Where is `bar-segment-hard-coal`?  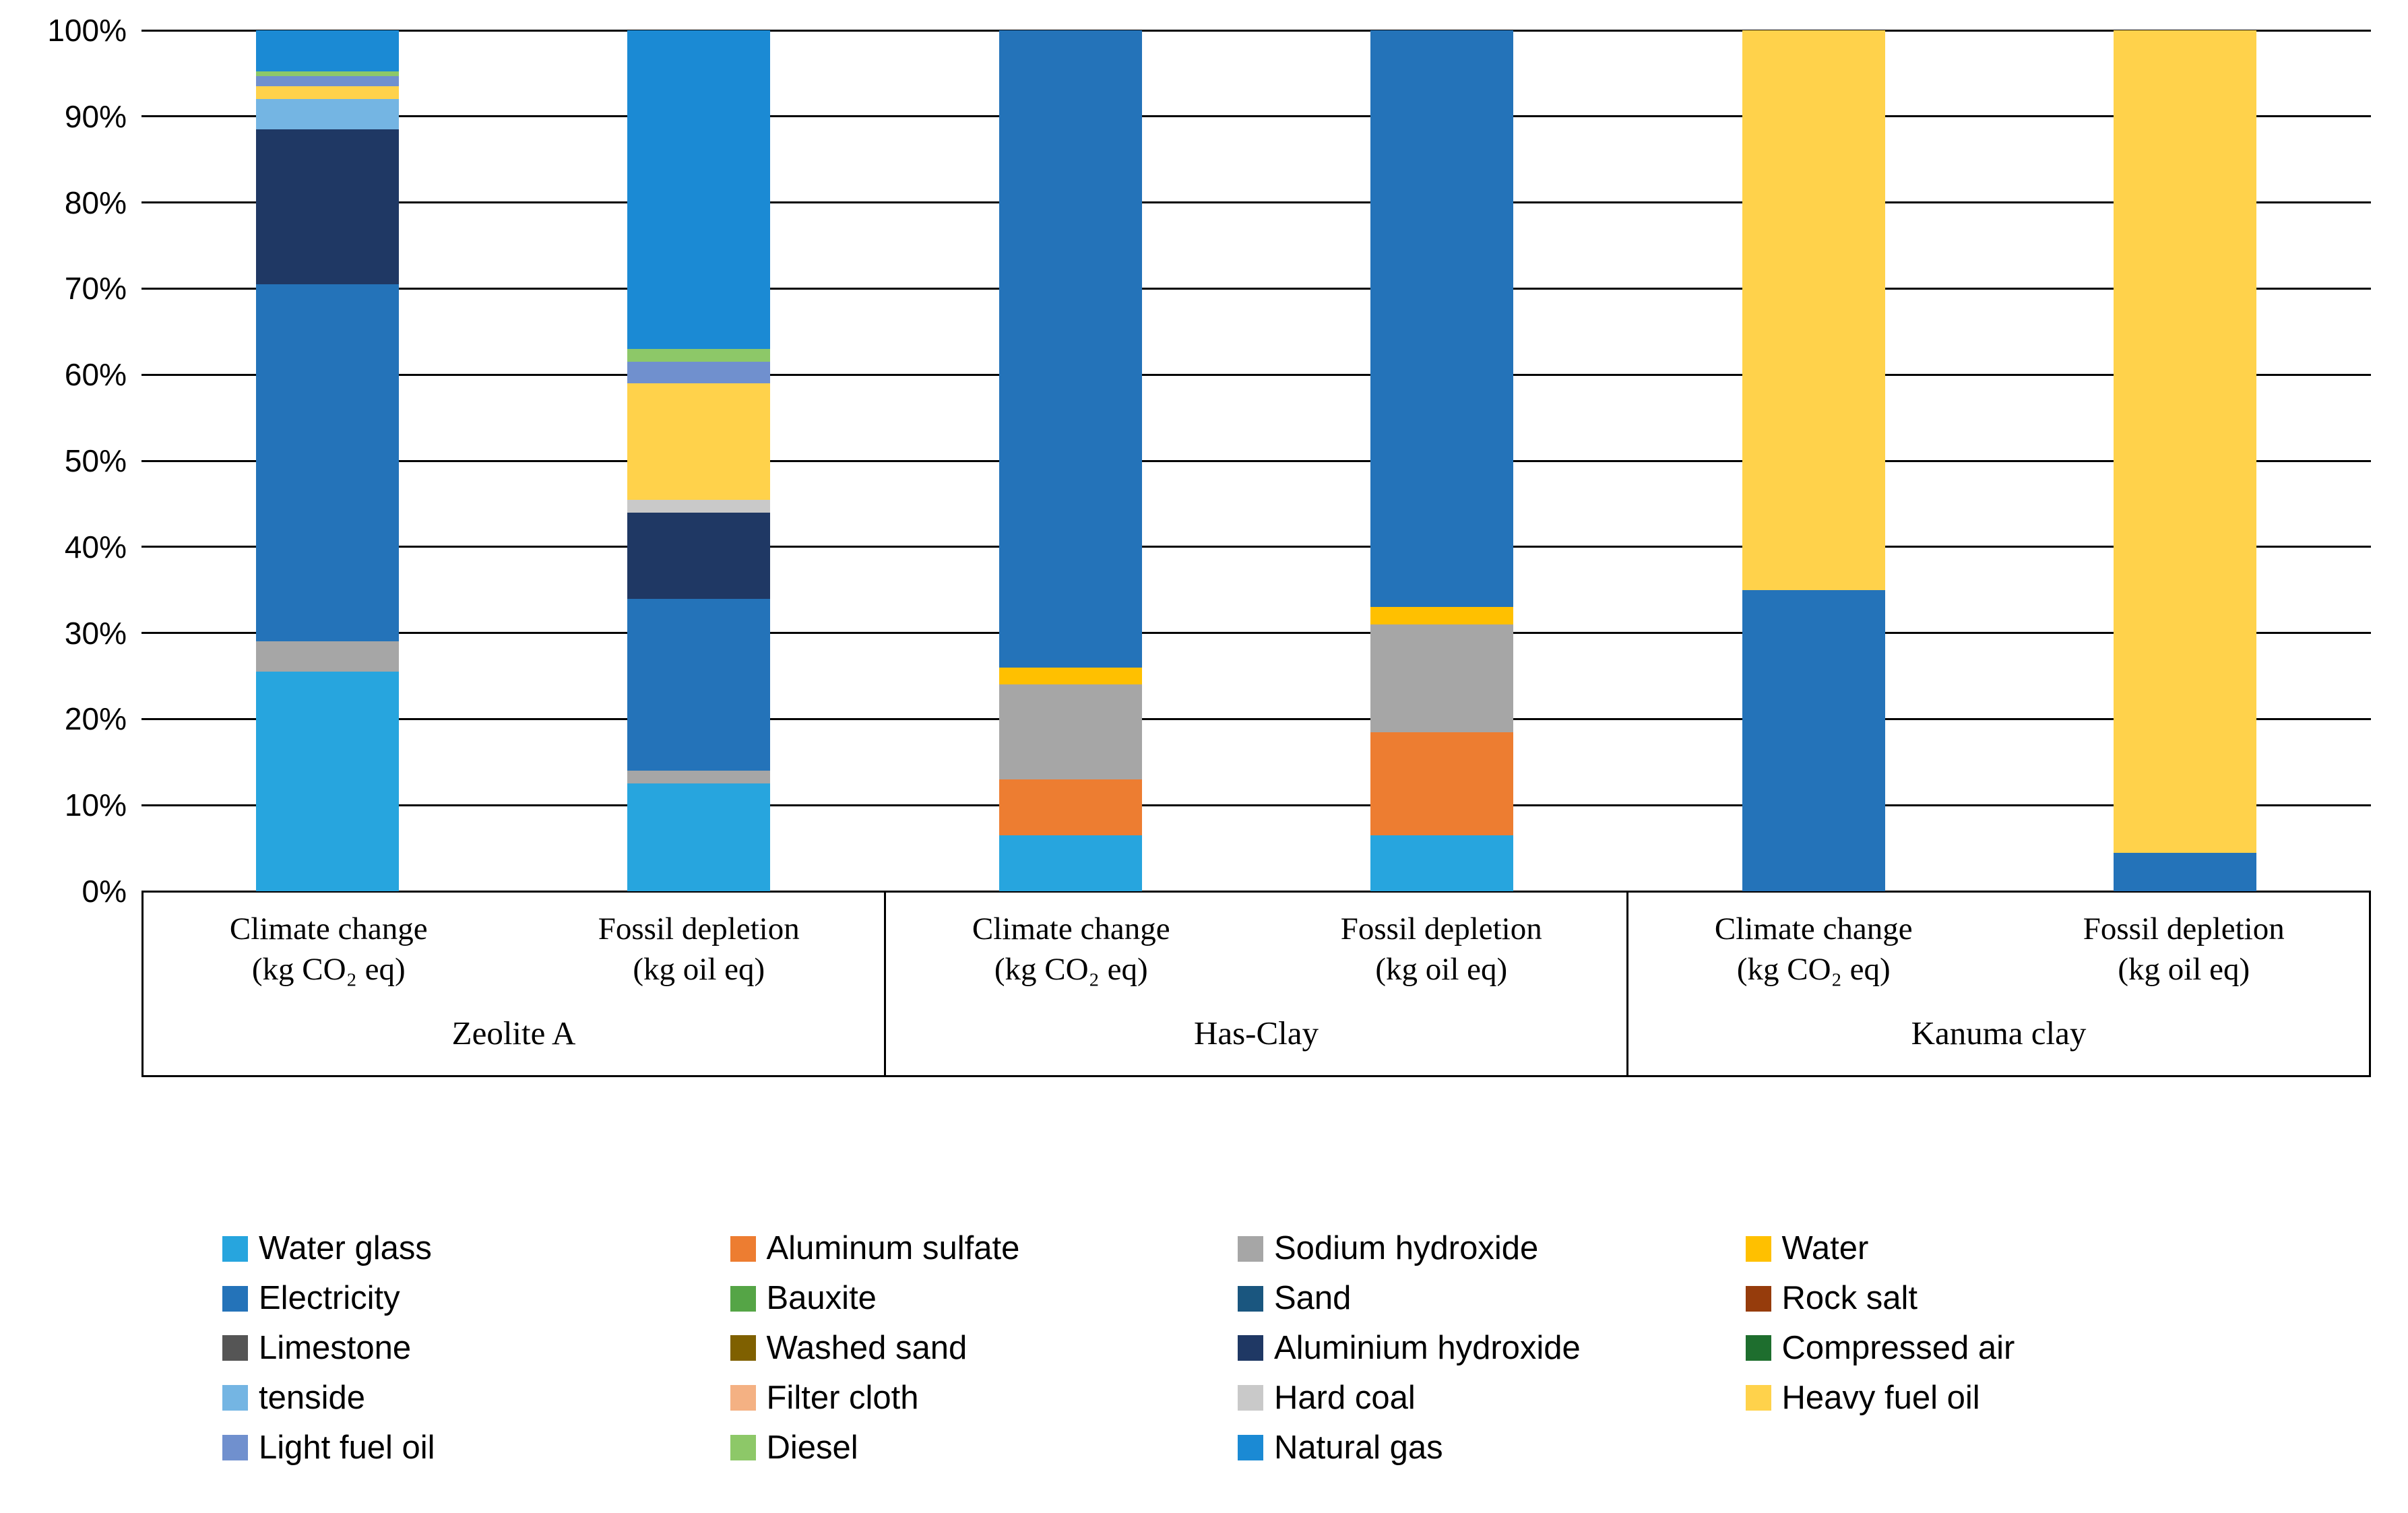
bar-segment-hard-coal is located at coordinates (699, 506).